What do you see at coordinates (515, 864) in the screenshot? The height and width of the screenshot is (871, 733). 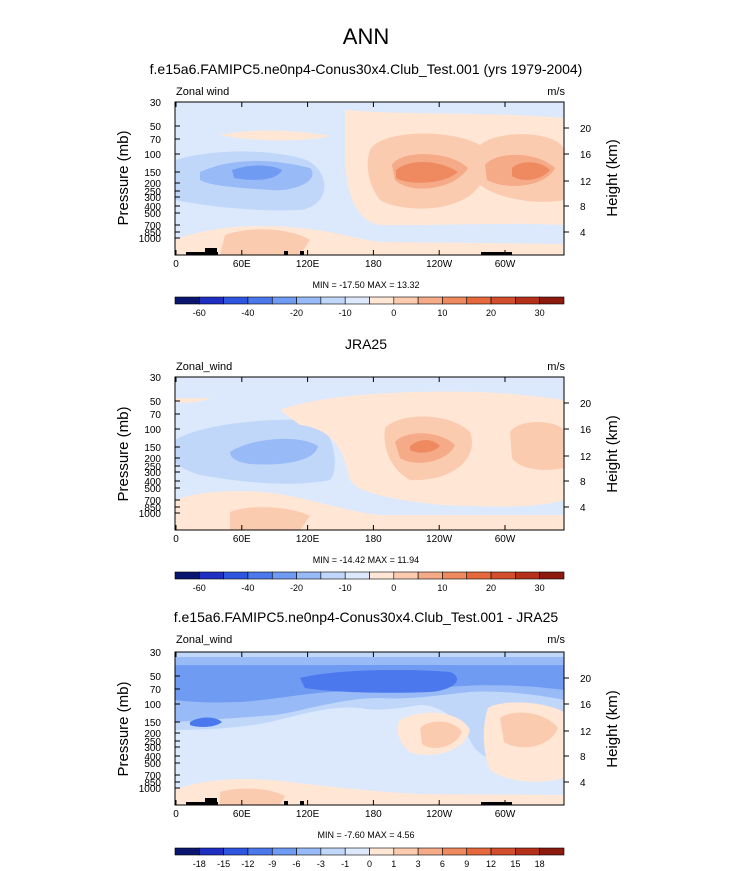 I see `colorbar-label: 15` at bounding box center [515, 864].